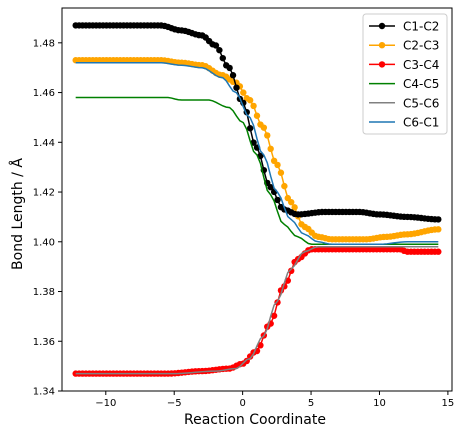 The height and width of the screenshot is (433, 461). Describe the element at coordinates (44, 193) in the screenshot. I see `y-tick-label: 1.42` at that location.